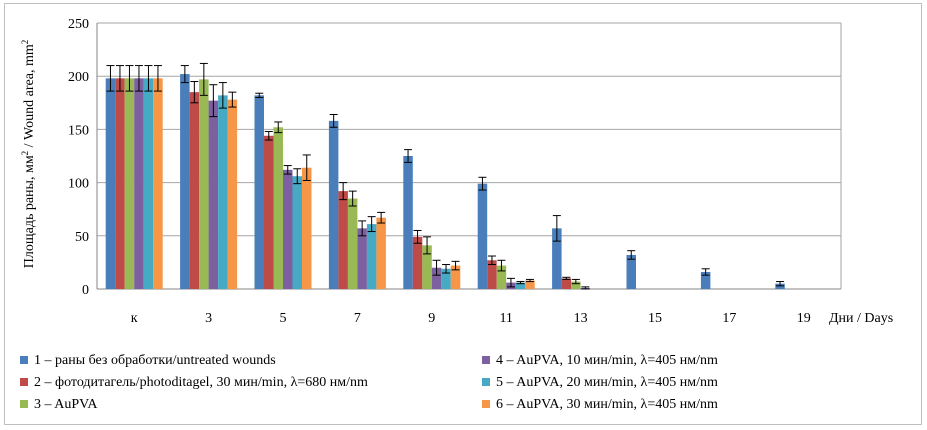  I want to click on legend-label: 1 – раны без обработки/untreated wounds, so click(155, 360).